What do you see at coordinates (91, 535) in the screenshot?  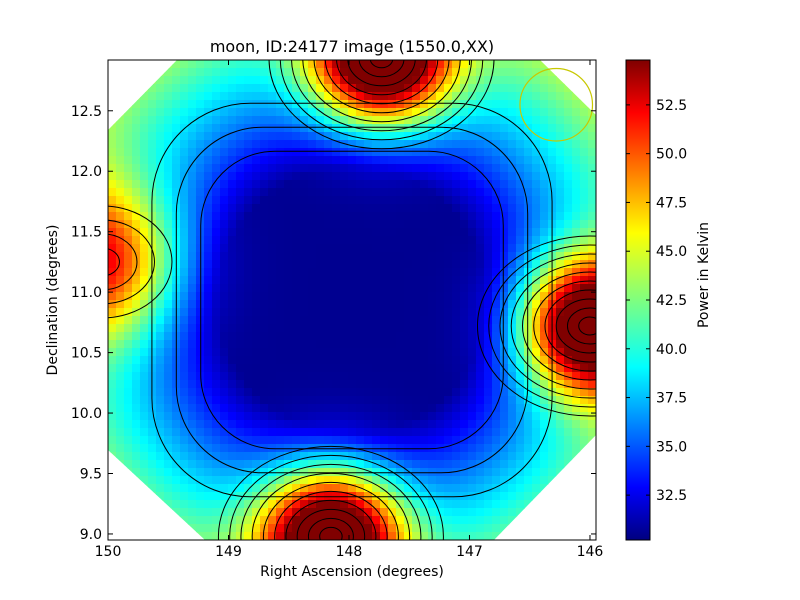 I see `y-tick-label: 9.0` at bounding box center [91, 535].